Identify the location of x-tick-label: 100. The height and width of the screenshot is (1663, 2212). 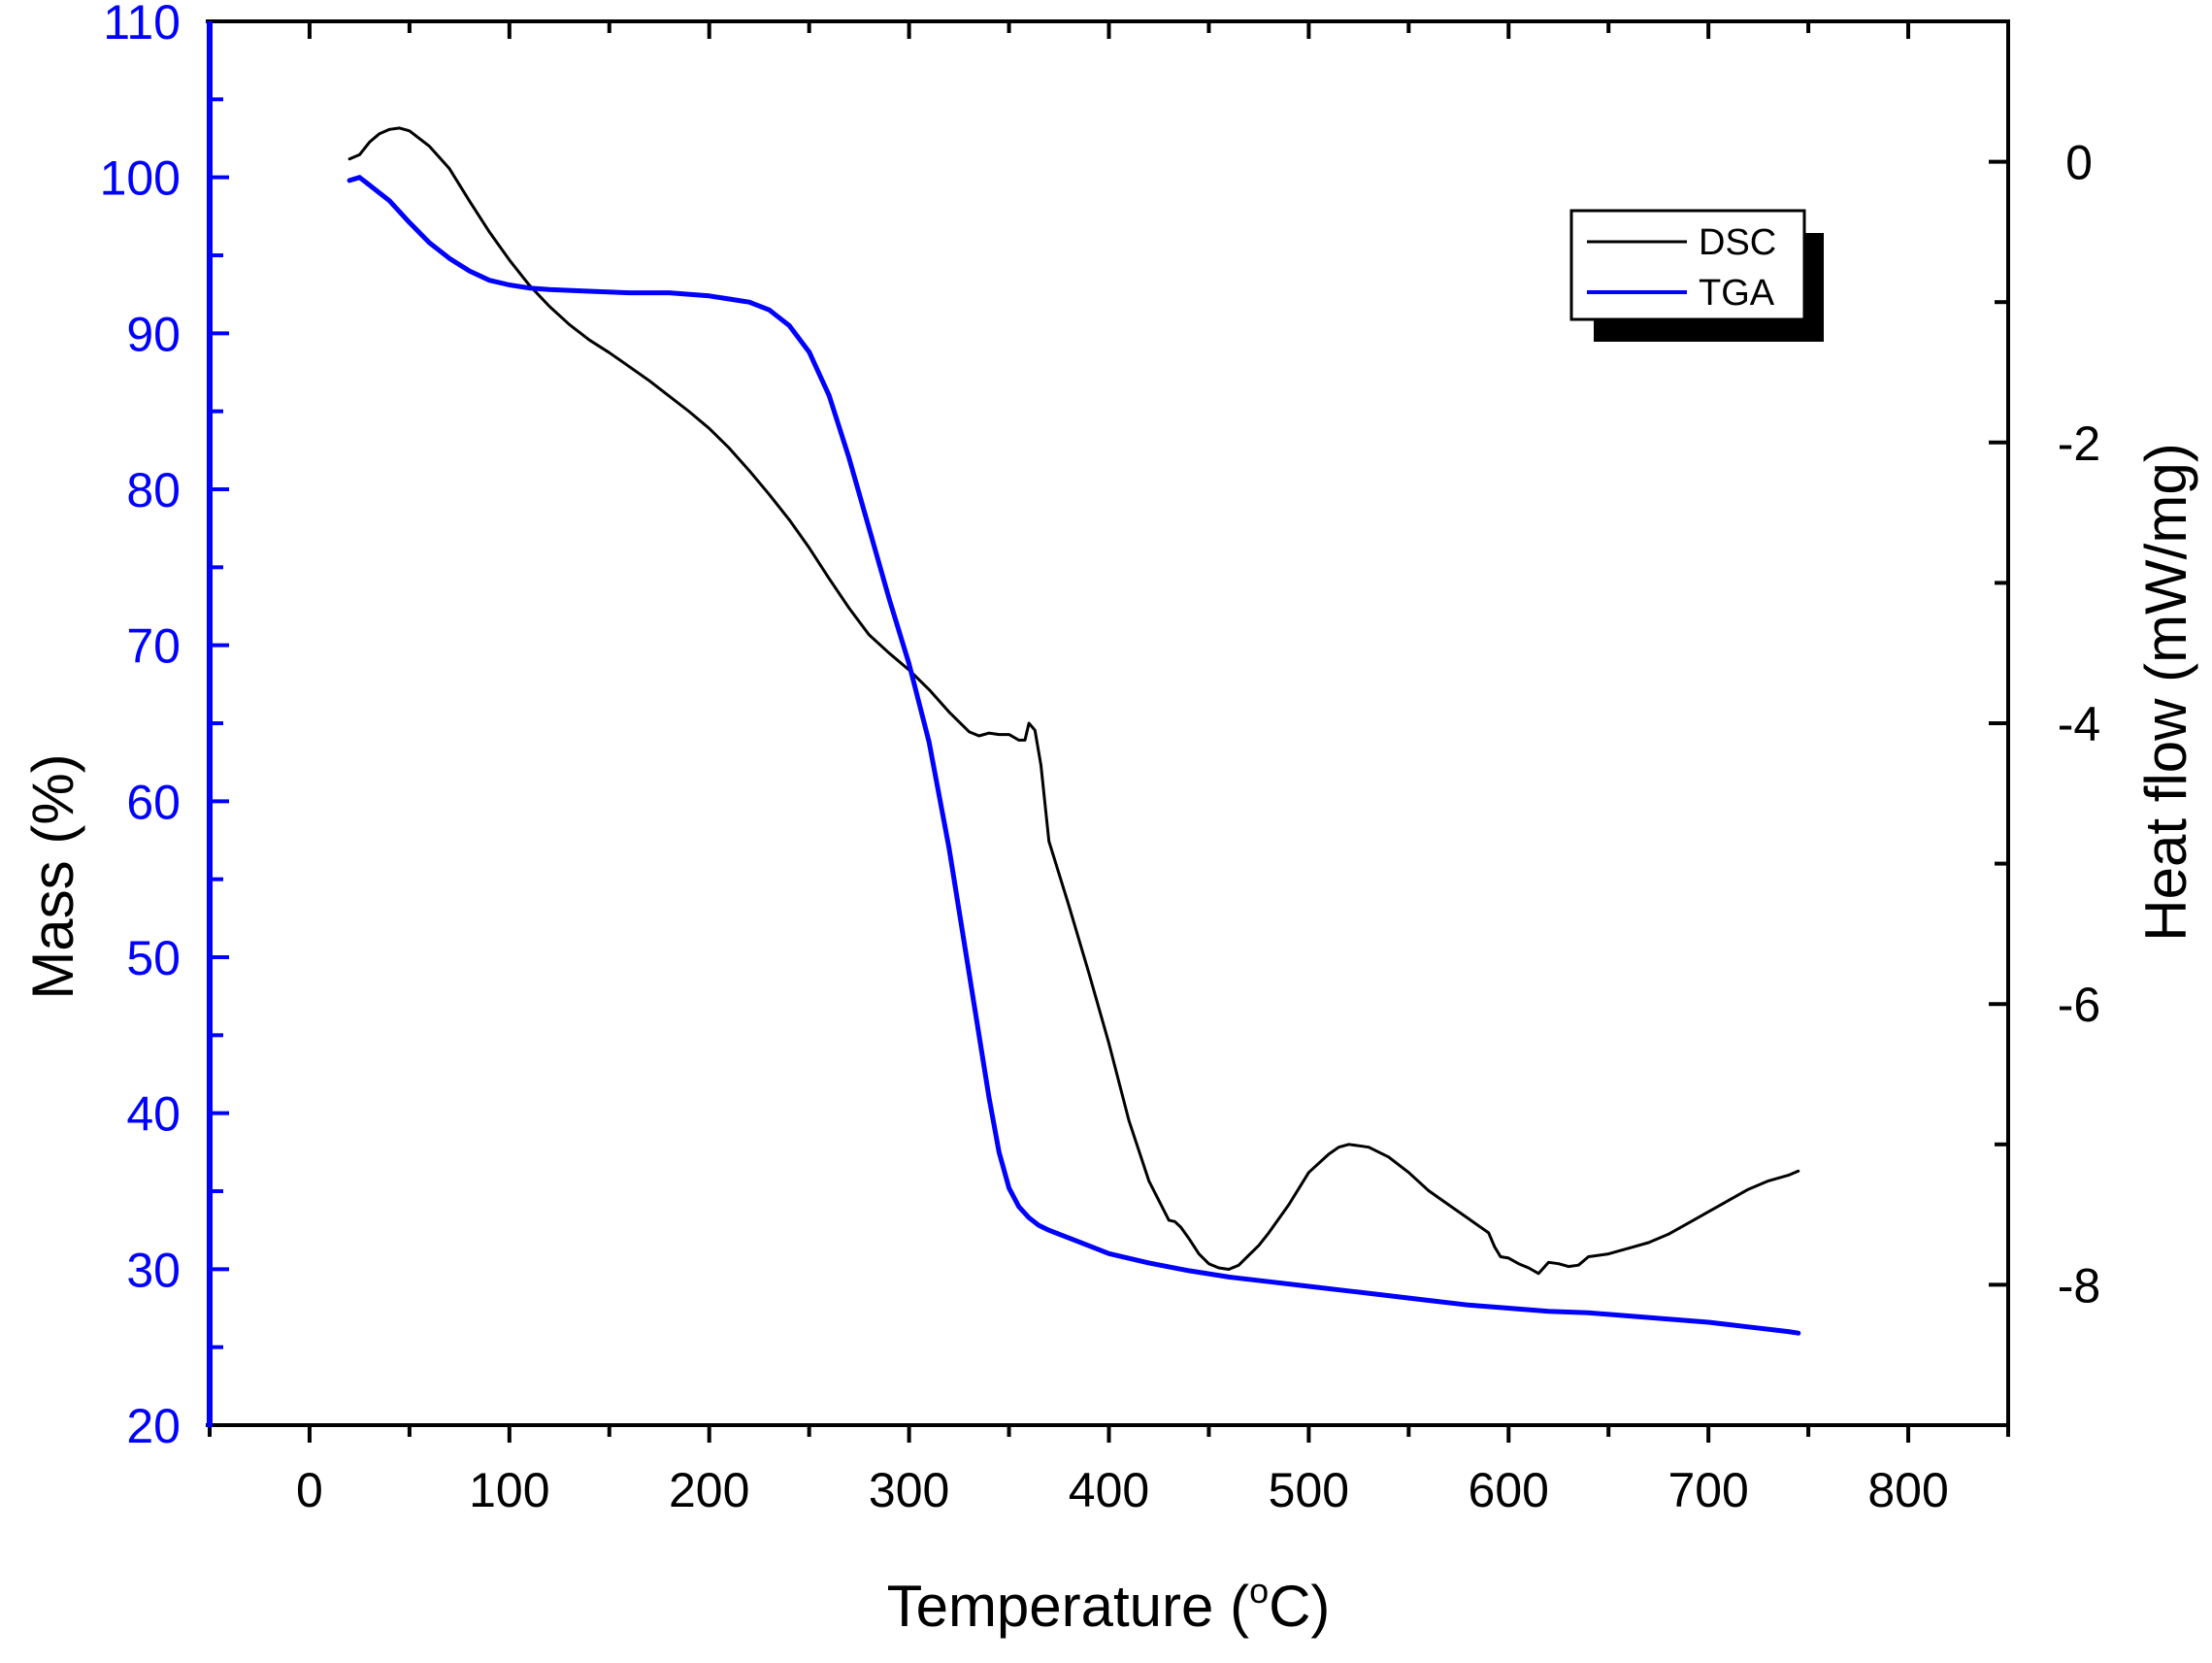
(509, 1490).